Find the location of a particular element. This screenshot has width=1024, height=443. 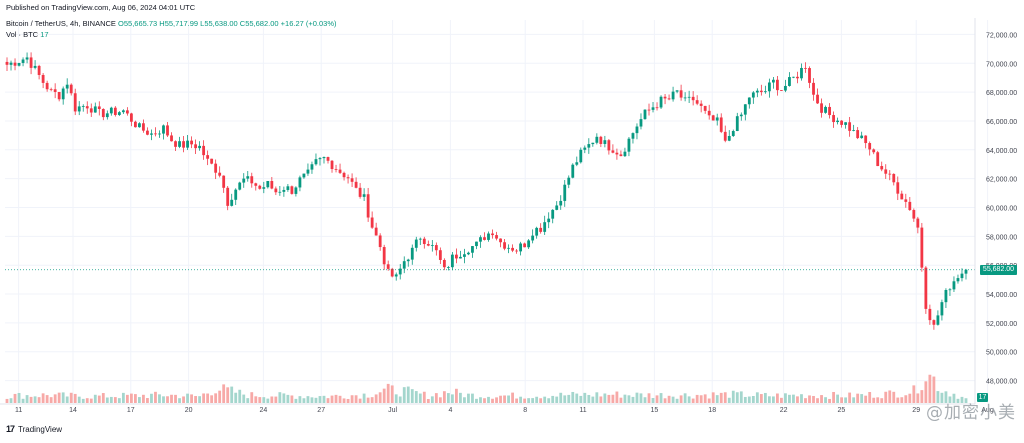

symbol-label: Bitcoin / TetherUS, 4h, BINANCE is located at coordinates (61, 23).